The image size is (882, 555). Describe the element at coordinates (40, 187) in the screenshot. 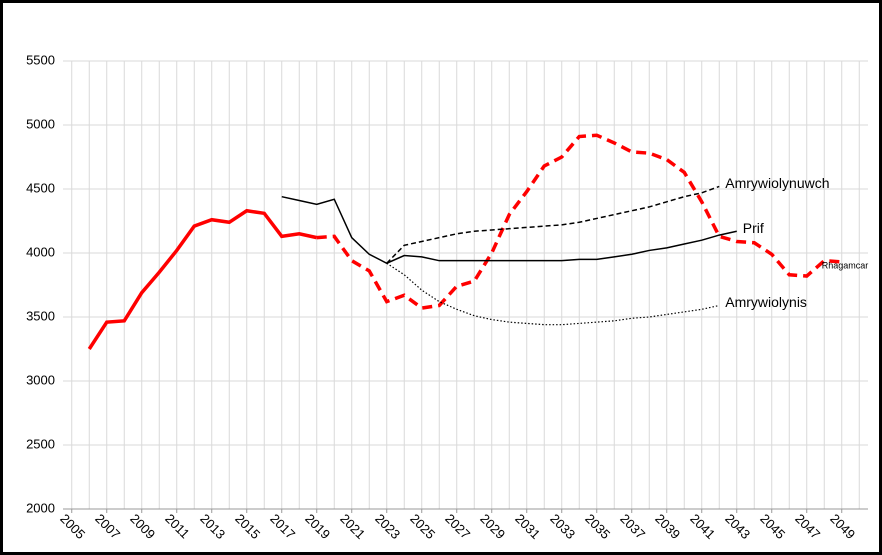

I see `y-tick-label: 4500` at that location.